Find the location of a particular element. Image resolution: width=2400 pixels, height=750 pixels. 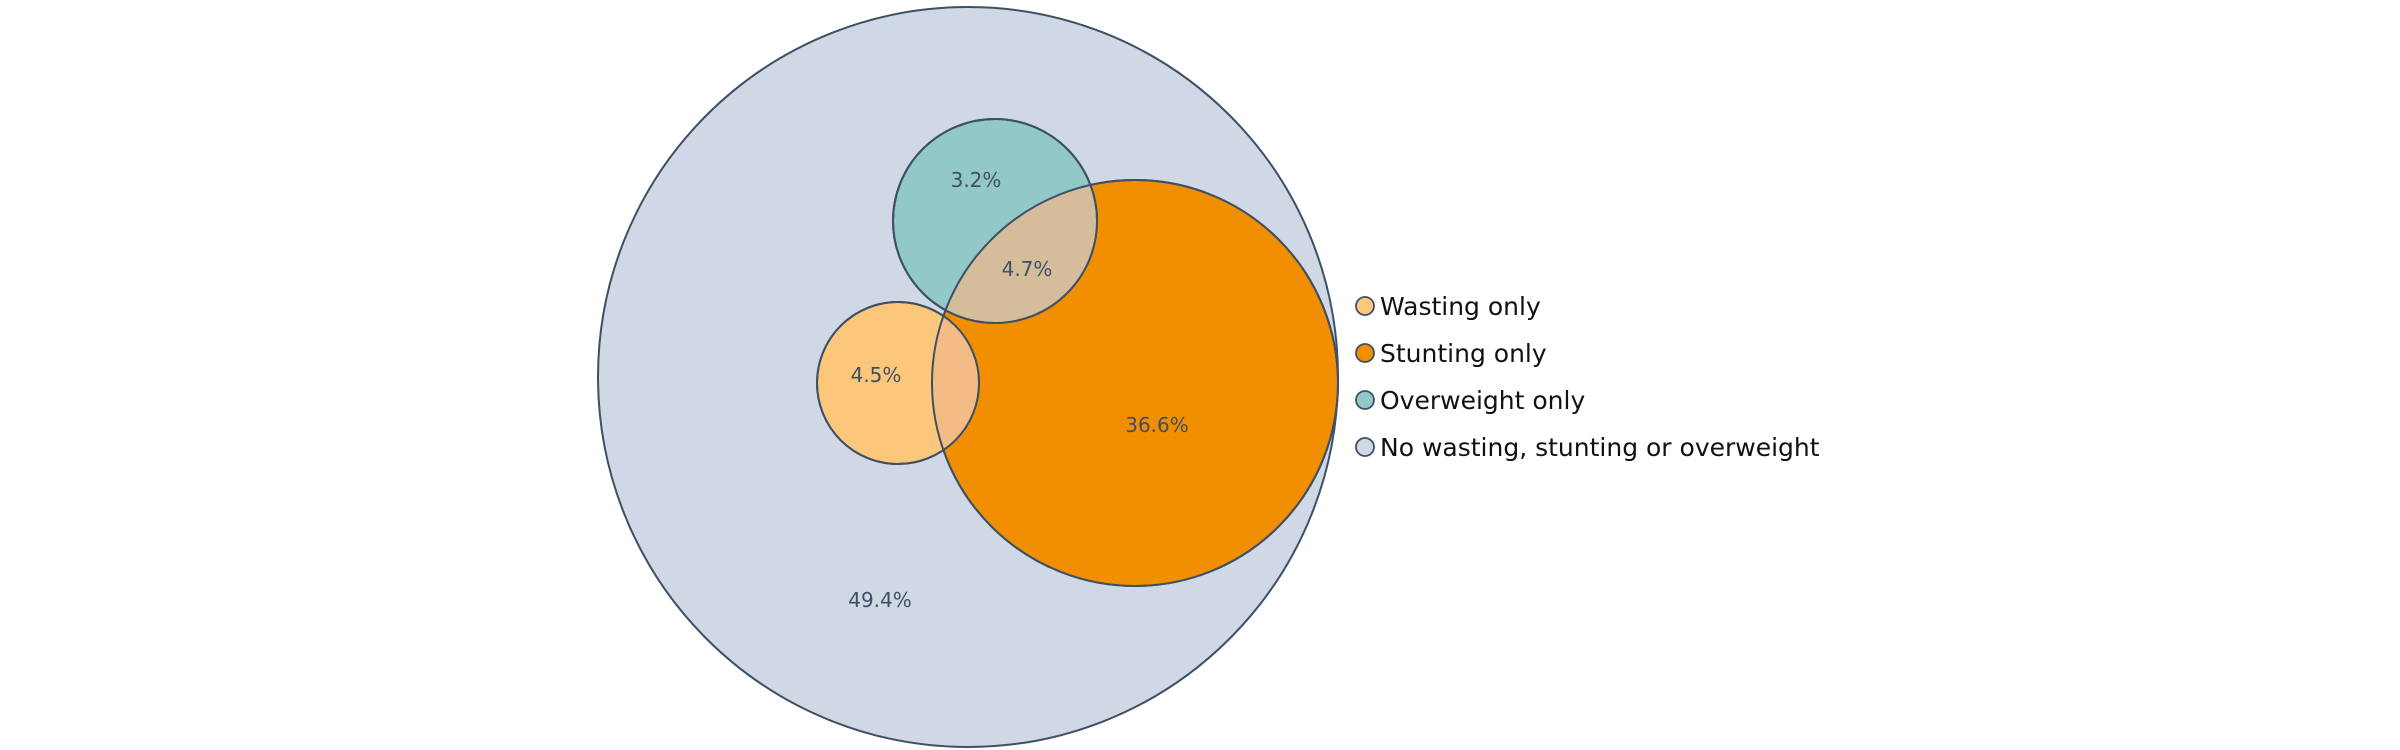

legend-label-wasting: Wasting only is located at coordinates (1460, 306).